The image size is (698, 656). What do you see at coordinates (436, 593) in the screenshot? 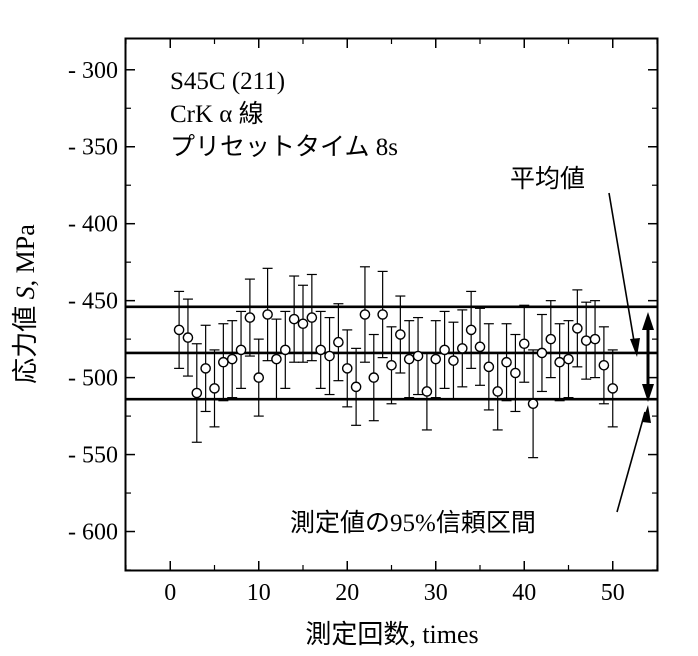
I see `x-tick-label: 30` at bounding box center [436, 593].